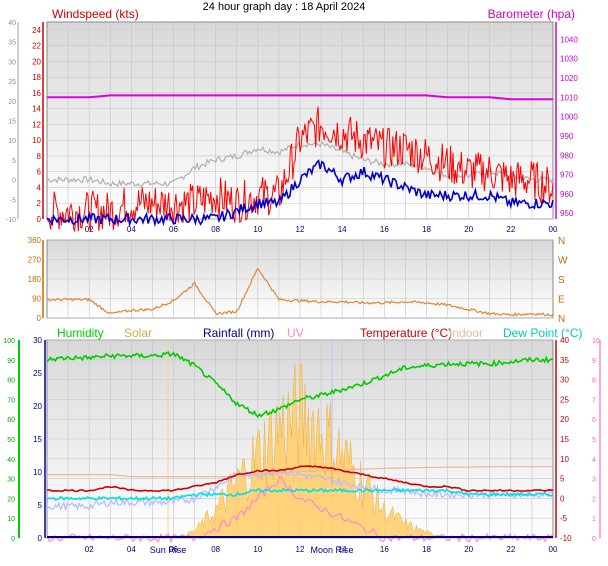 Image resolution: width=608 pixels, height=566 pixels. Describe the element at coordinates (300, 494) in the screenshot. I see `dew-point-line` at that location.